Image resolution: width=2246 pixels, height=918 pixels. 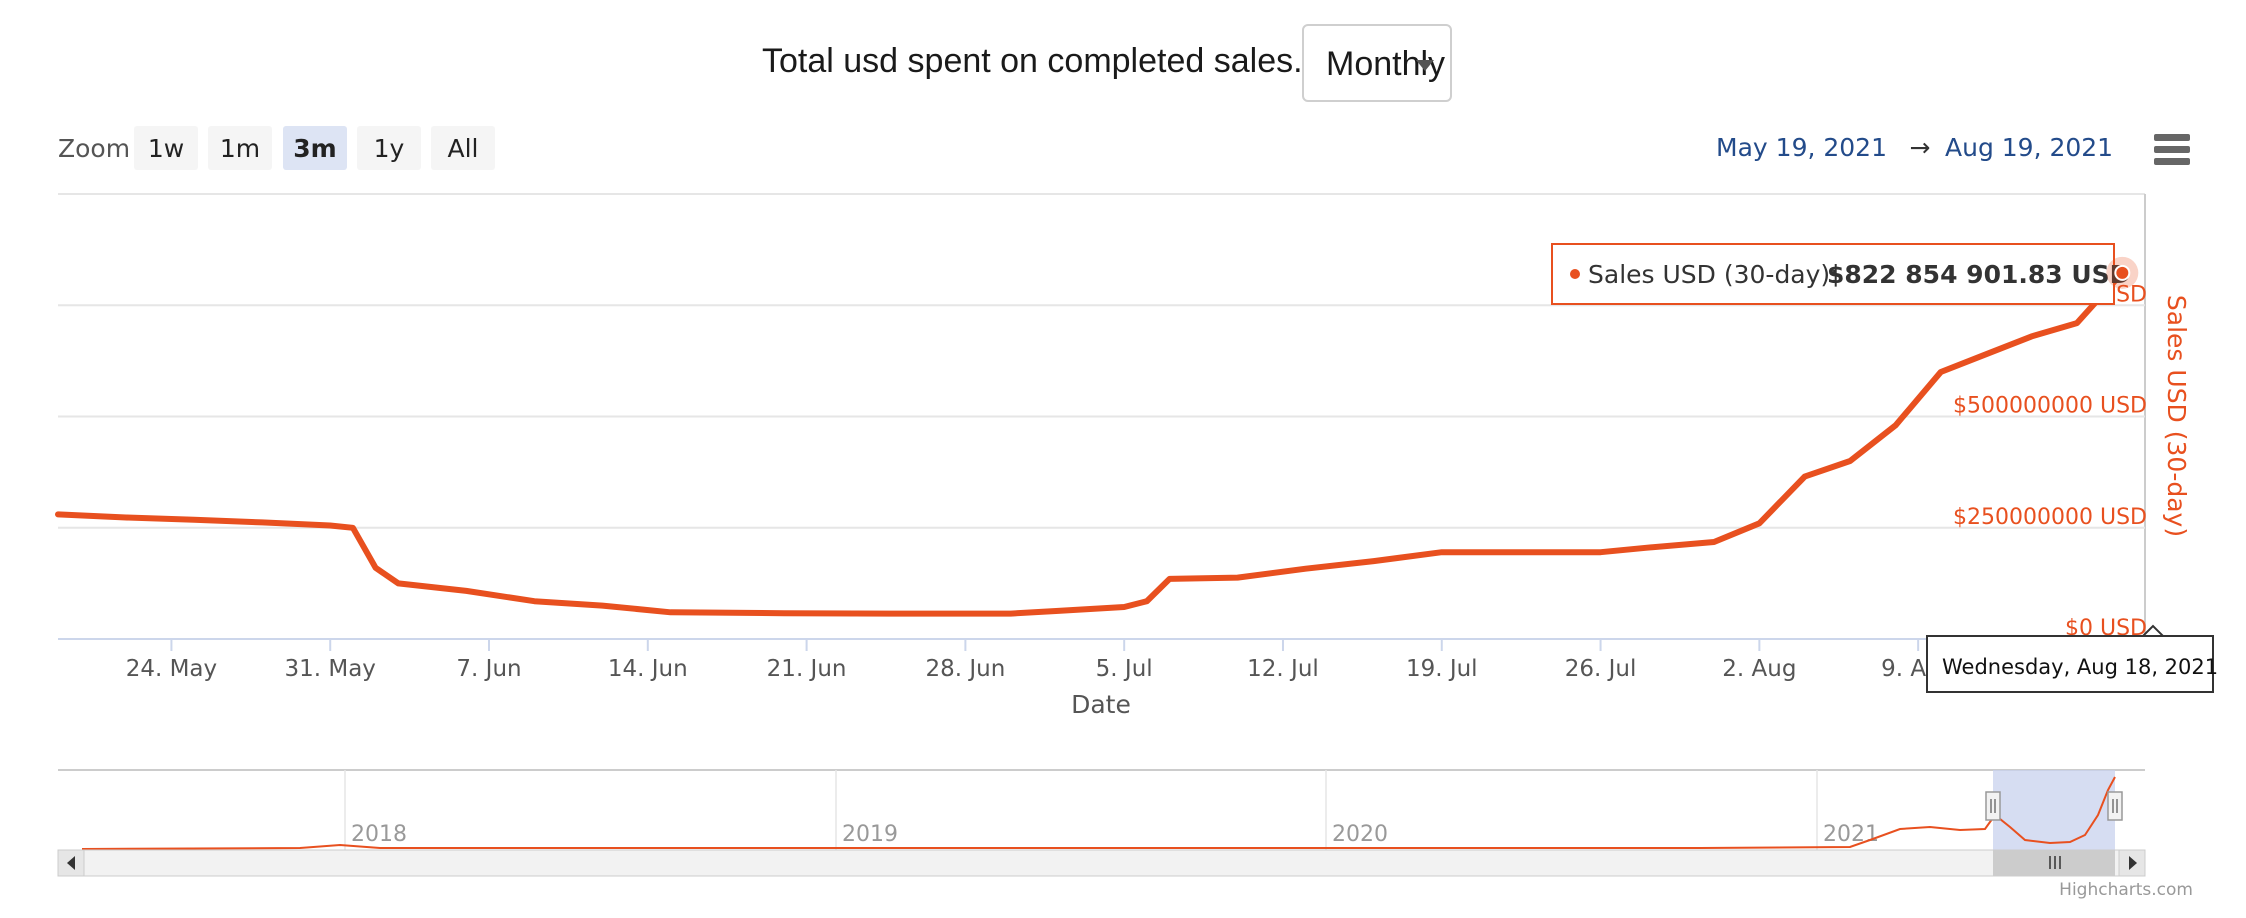 I want to click on x-tick-label: 2. Aug, so click(x=1759, y=669).